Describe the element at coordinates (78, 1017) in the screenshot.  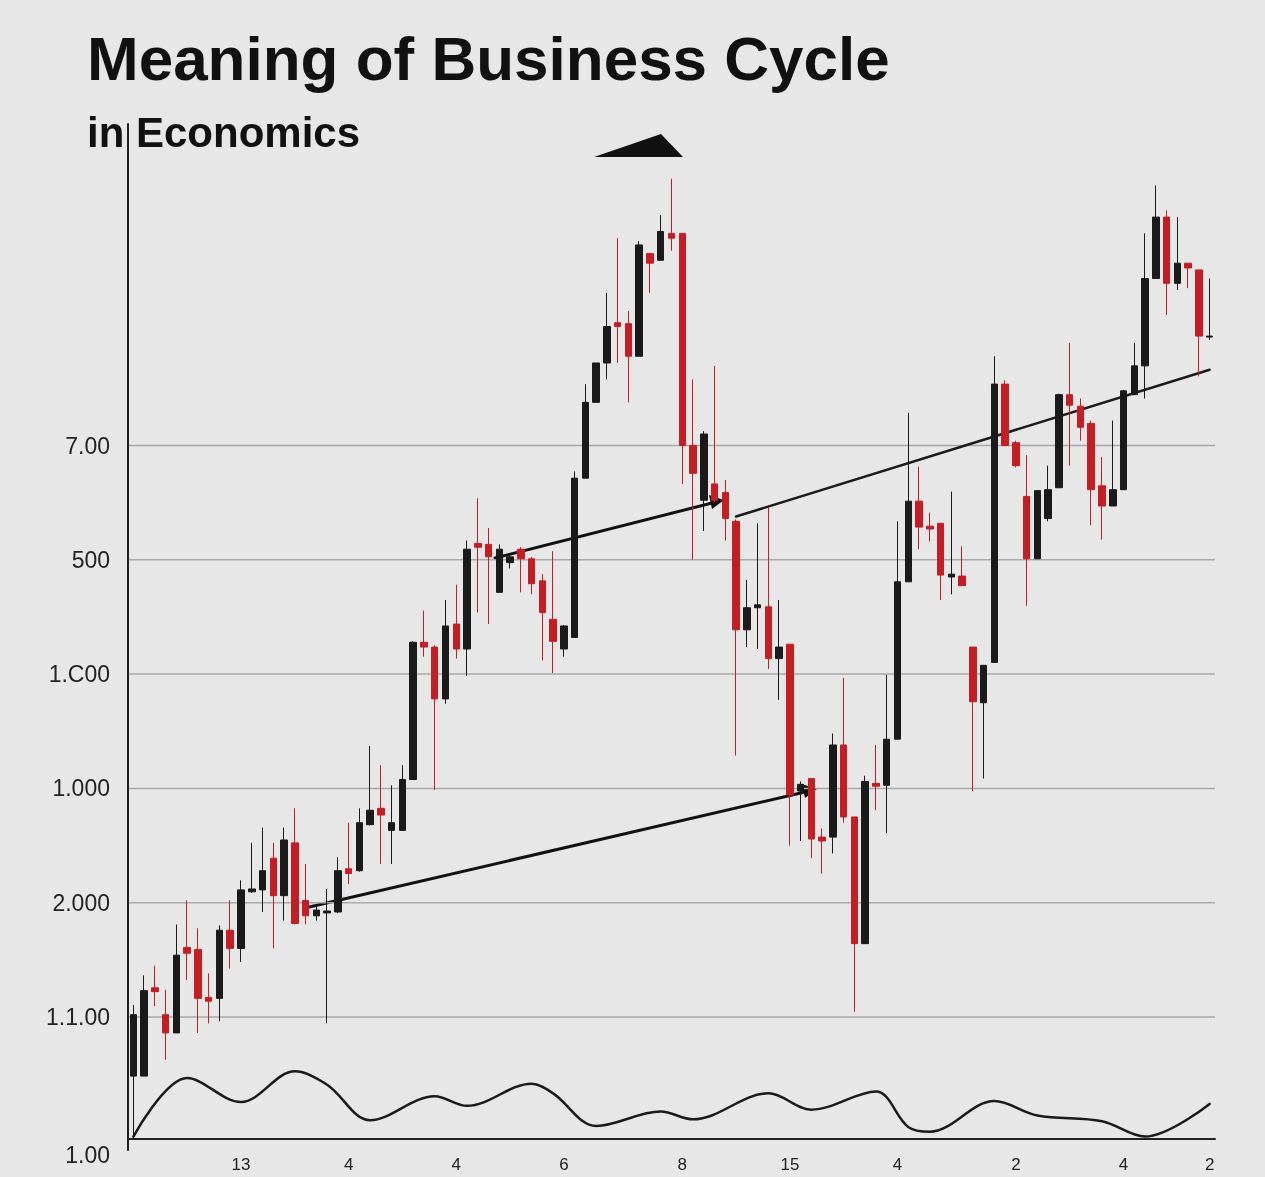
I see `text: 1.1.00` at that location.